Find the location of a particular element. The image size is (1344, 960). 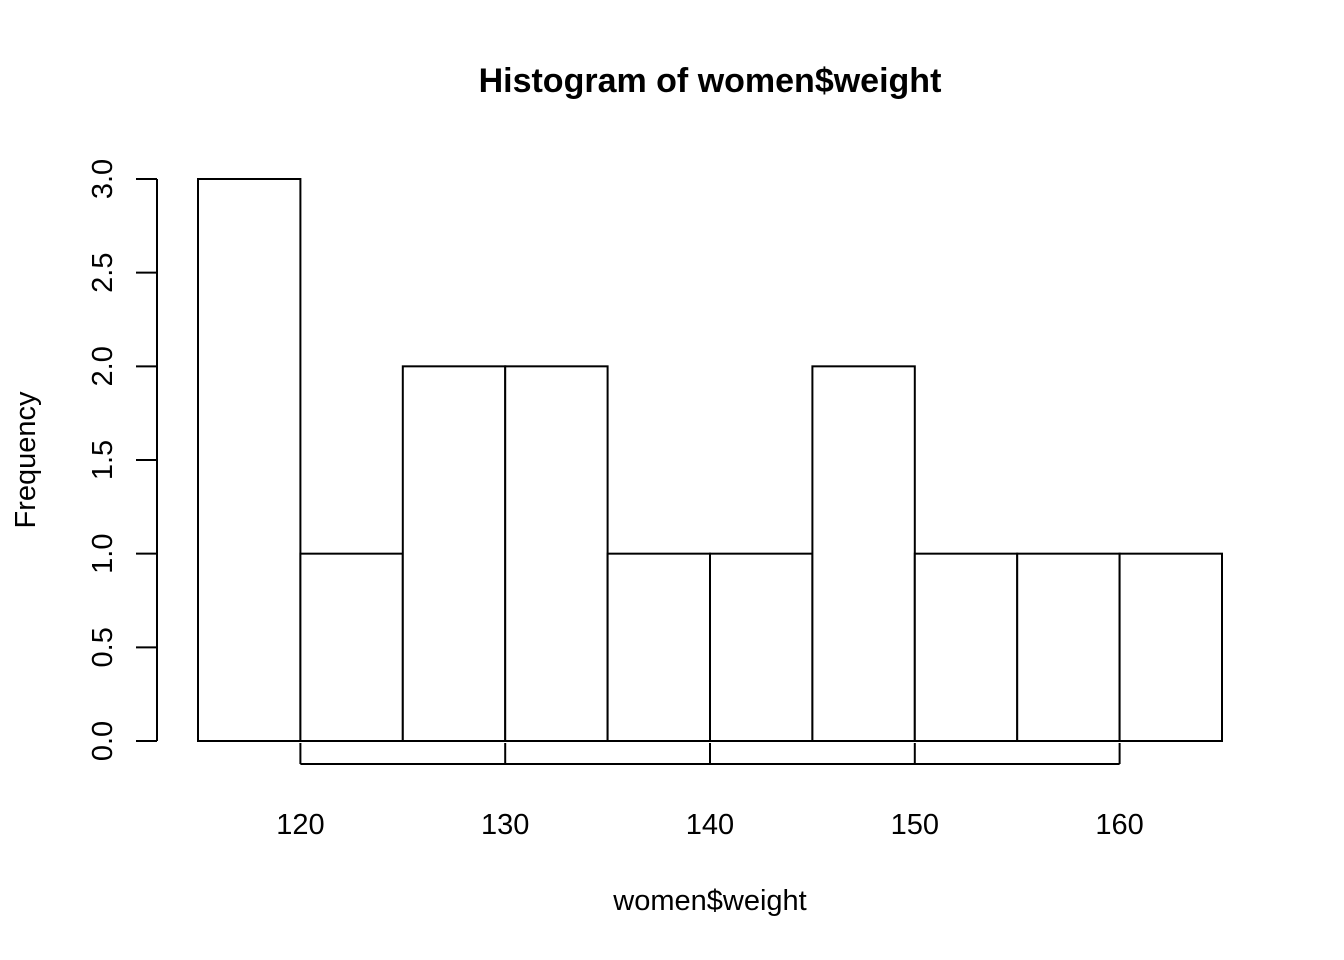

y-axis: 0.0 0.5 1.0 1.5 2.0 2.5 3.0 is located at coordinates (122, 460).